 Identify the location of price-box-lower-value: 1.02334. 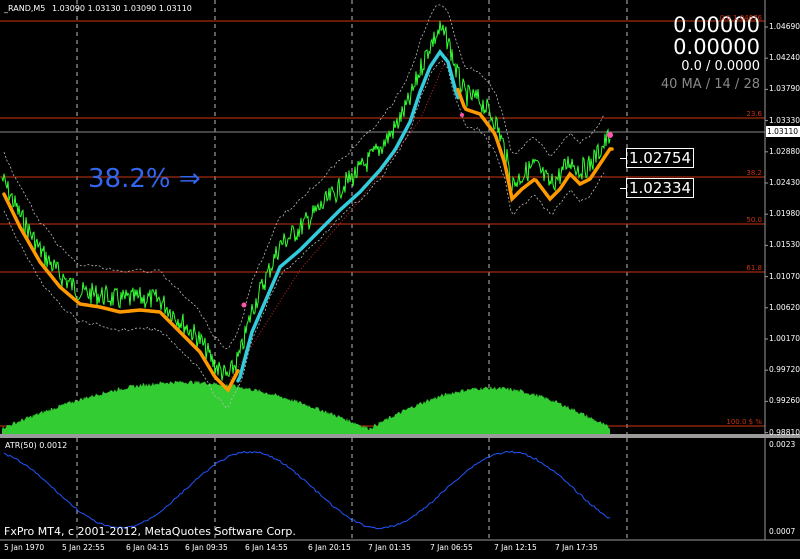
(660, 188).